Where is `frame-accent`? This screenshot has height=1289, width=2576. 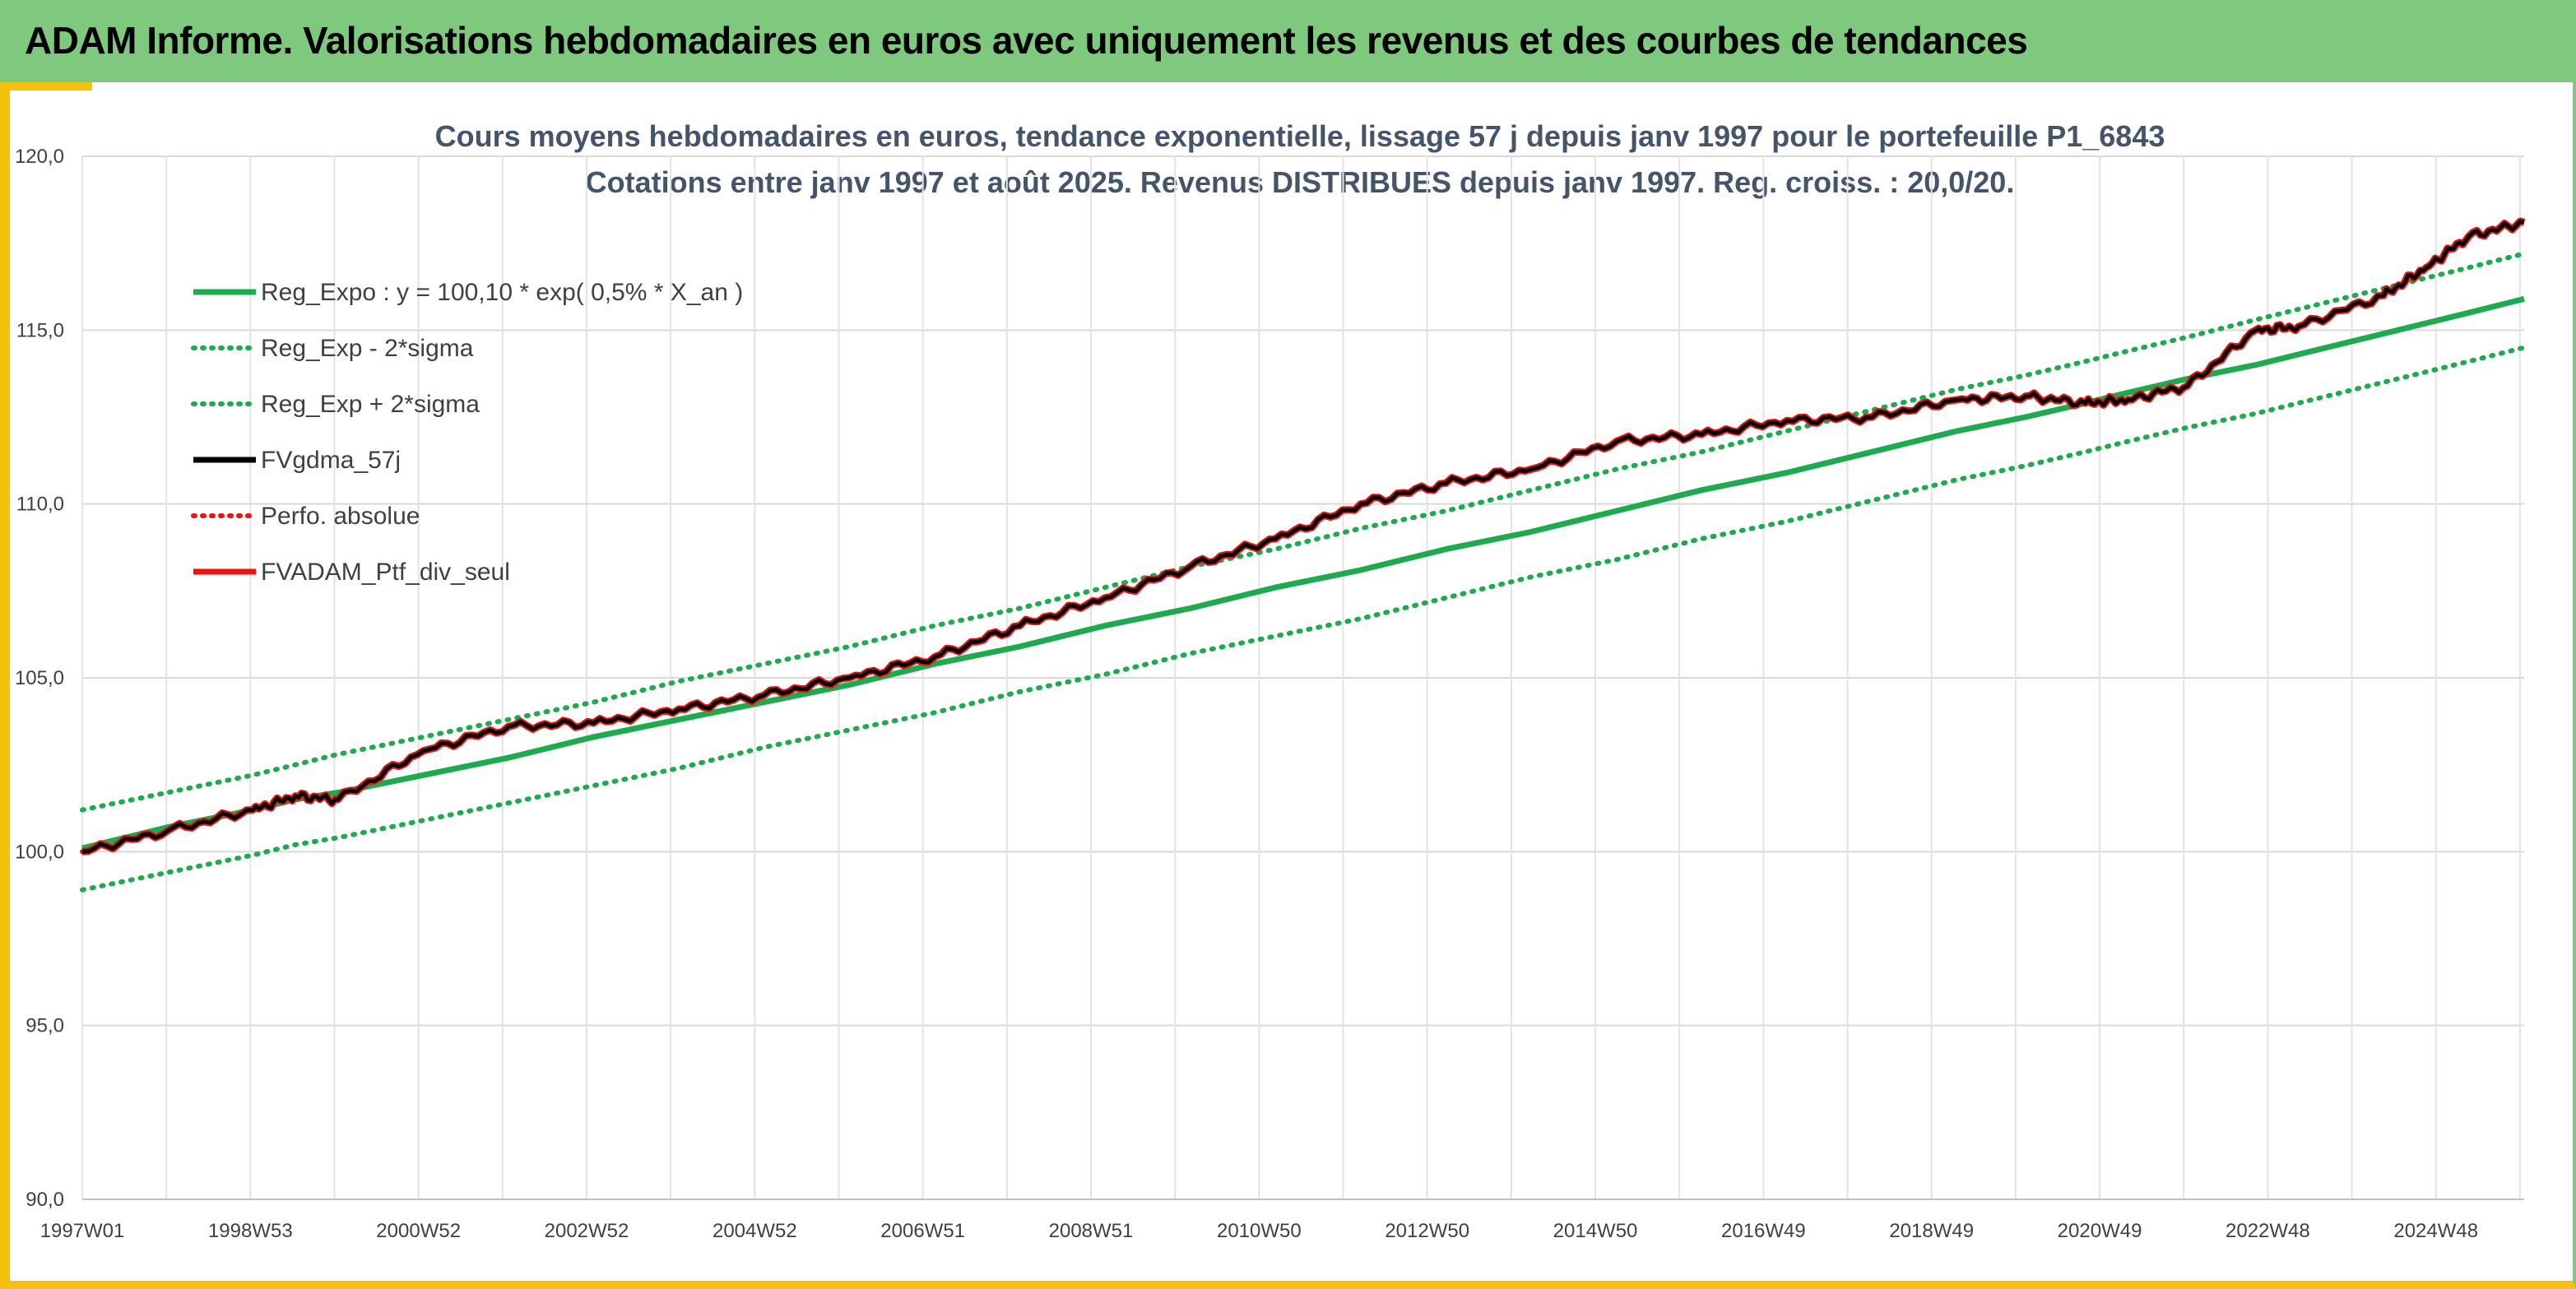
frame-accent is located at coordinates (51, 86).